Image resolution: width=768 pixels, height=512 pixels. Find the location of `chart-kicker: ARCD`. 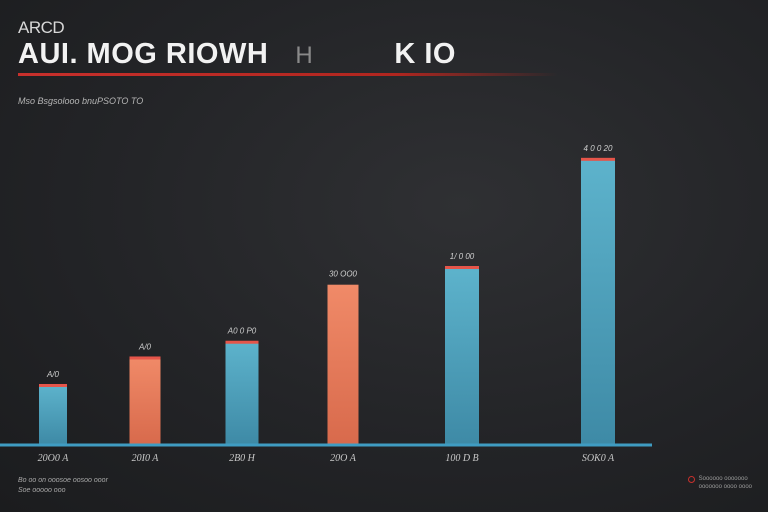

chart-kicker: ARCD is located at coordinates (41, 27).